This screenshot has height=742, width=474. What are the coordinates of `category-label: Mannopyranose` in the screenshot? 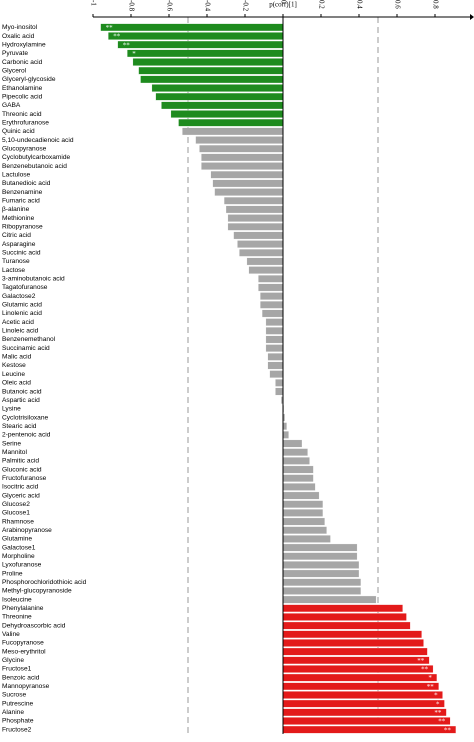 It's located at (26, 686).